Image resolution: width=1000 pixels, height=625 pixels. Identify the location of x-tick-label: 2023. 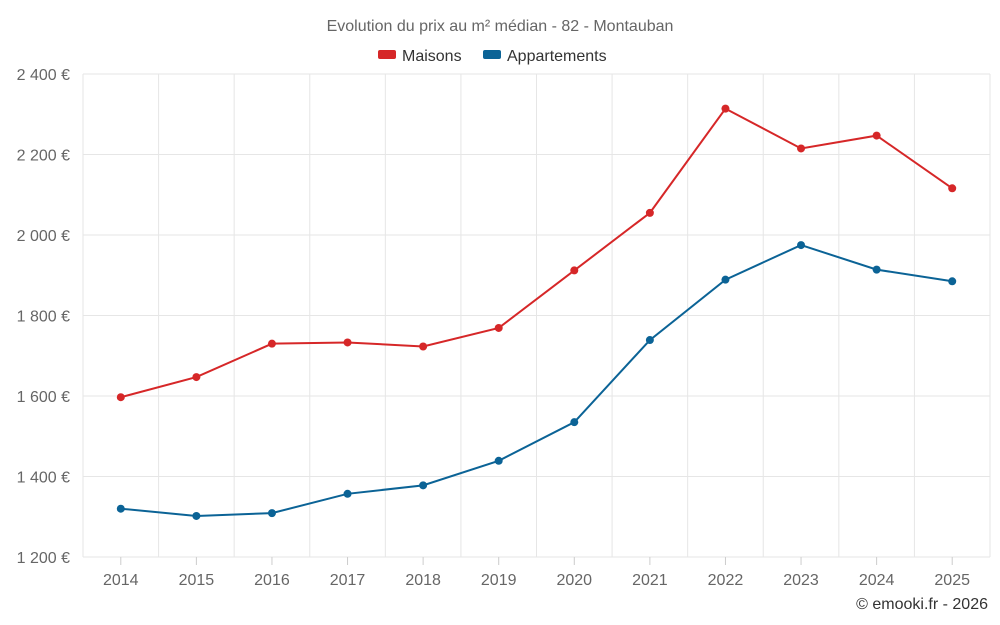
(801, 580).